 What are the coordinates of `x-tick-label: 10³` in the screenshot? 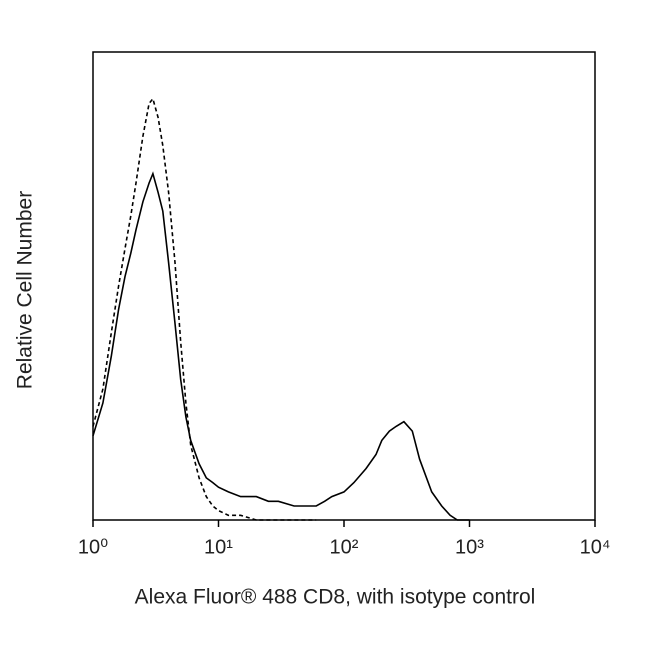 It's located at (469, 547).